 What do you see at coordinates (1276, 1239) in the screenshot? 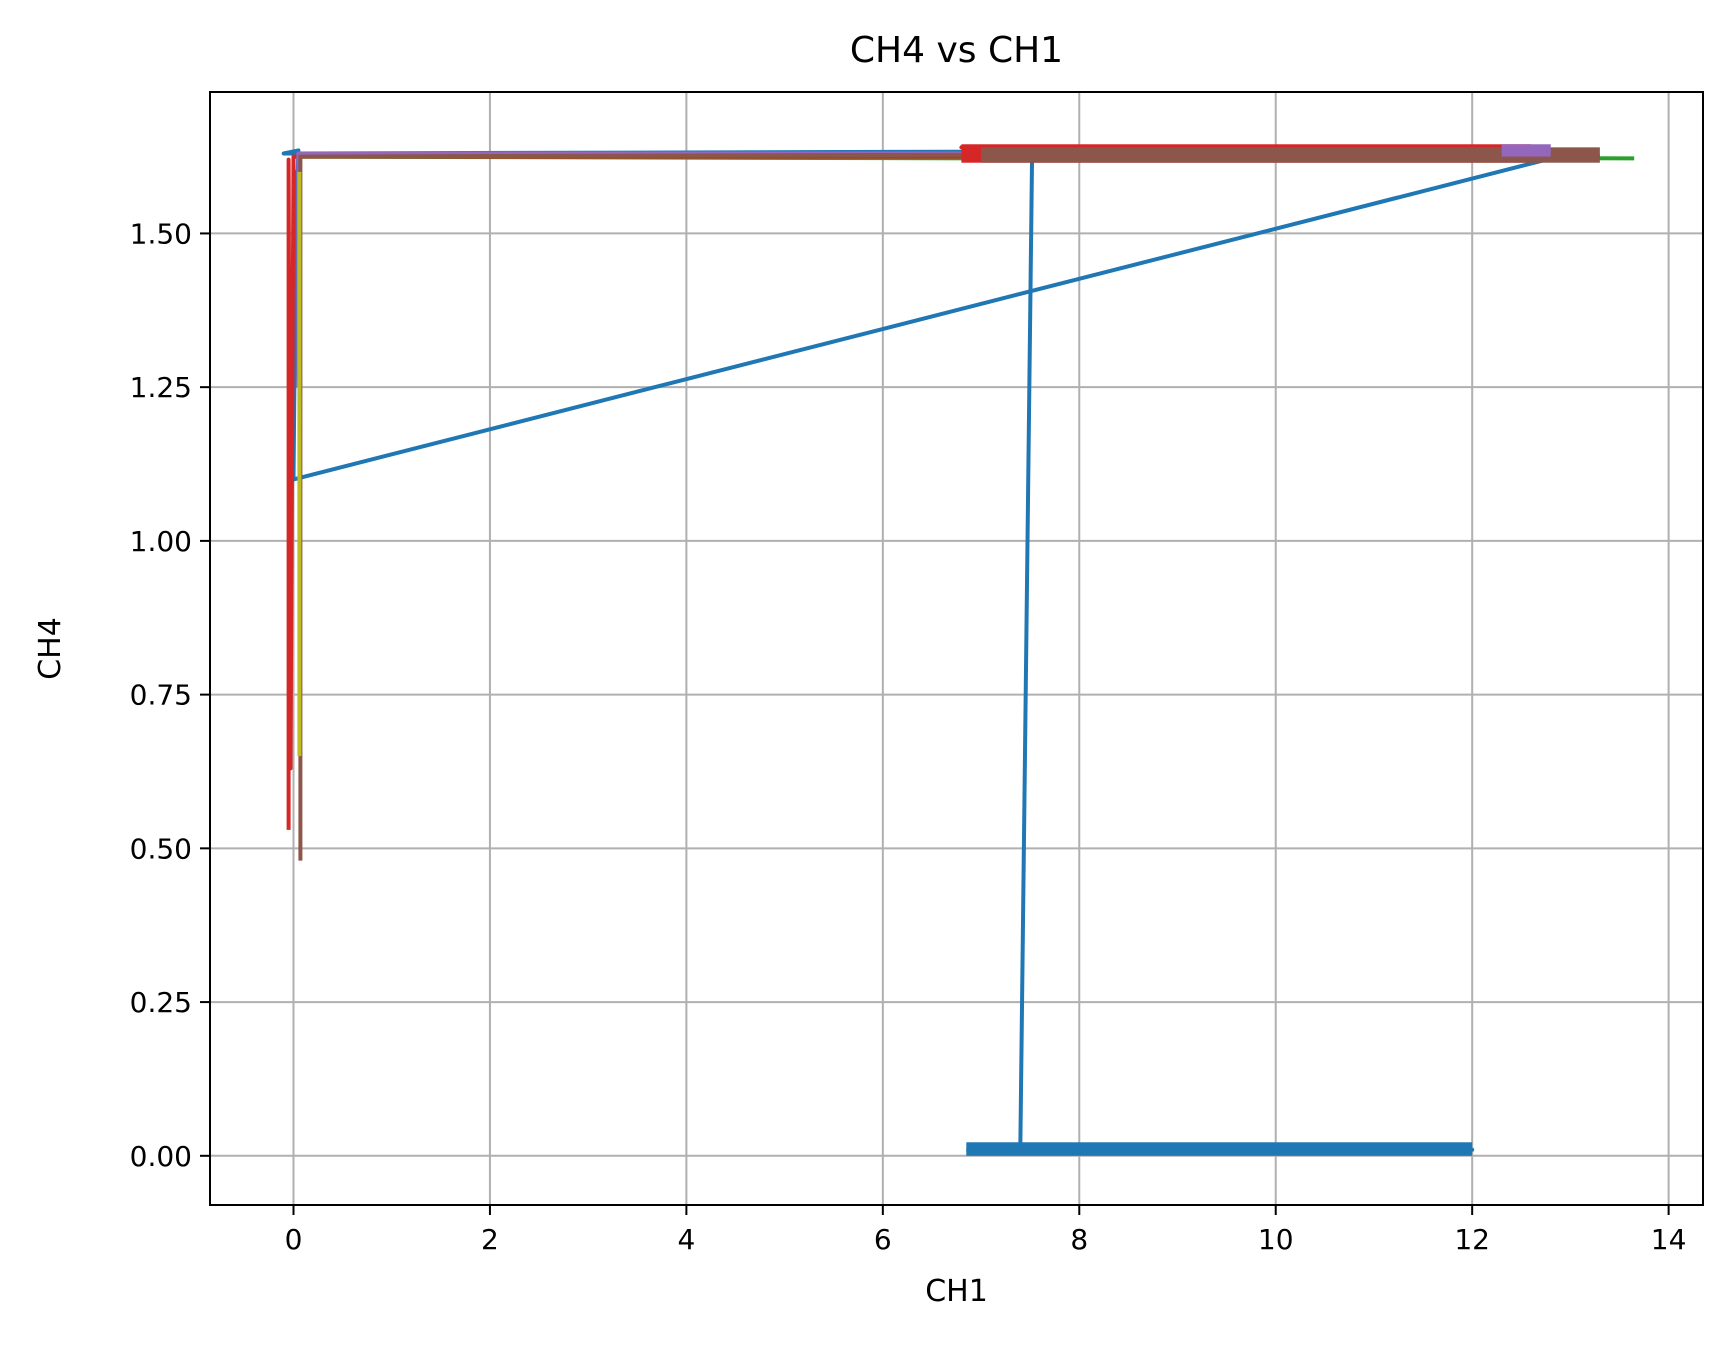
I see `x-tick-label: 10` at bounding box center [1276, 1239].